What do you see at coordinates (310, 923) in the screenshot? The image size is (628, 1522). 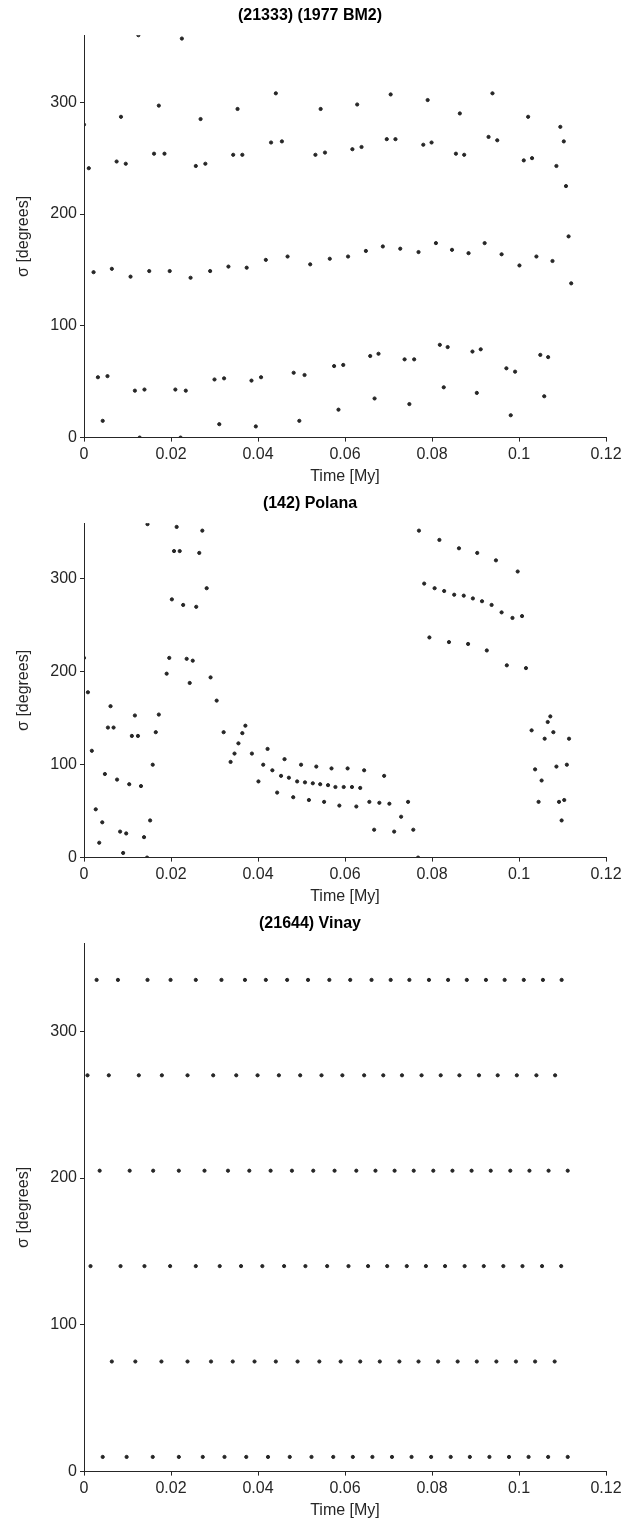 I see `chart-title: (21644) Vinay` at bounding box center [310, 923].